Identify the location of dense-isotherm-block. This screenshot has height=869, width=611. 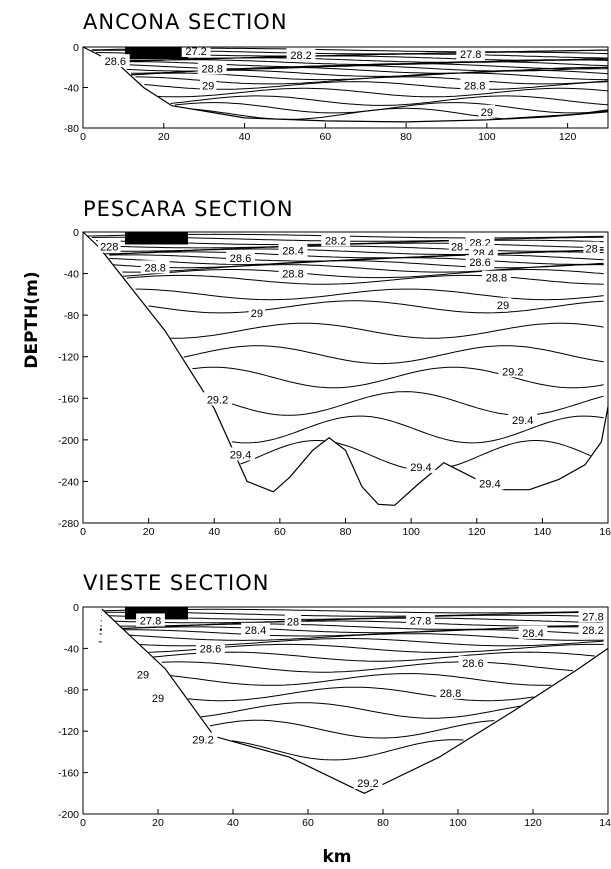
(156, 238).